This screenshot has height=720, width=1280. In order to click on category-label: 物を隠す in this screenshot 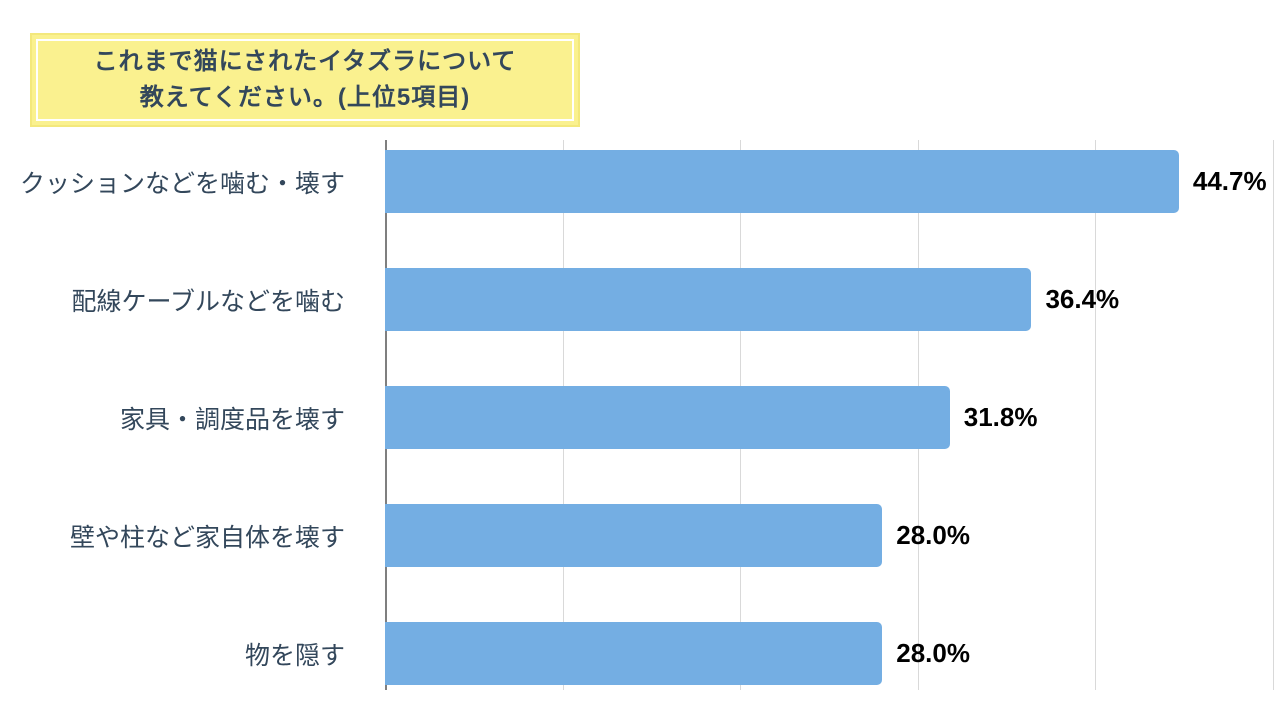, I will do `click(294, 655)`.